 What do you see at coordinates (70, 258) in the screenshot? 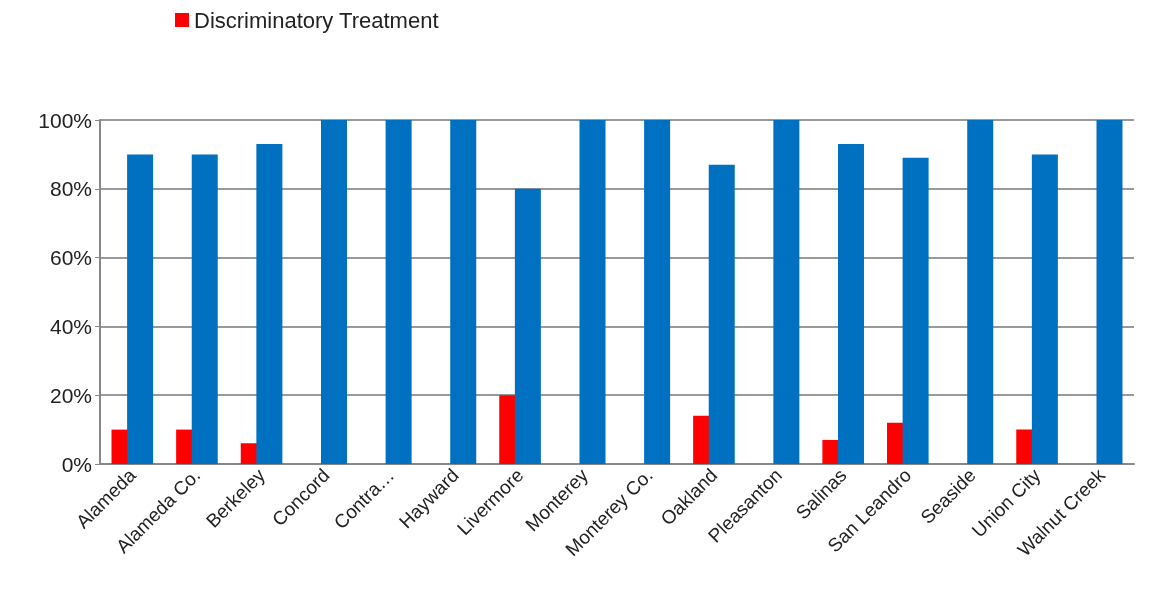
I see `y-tick-label: 60%` at bounding box center [70, 258].